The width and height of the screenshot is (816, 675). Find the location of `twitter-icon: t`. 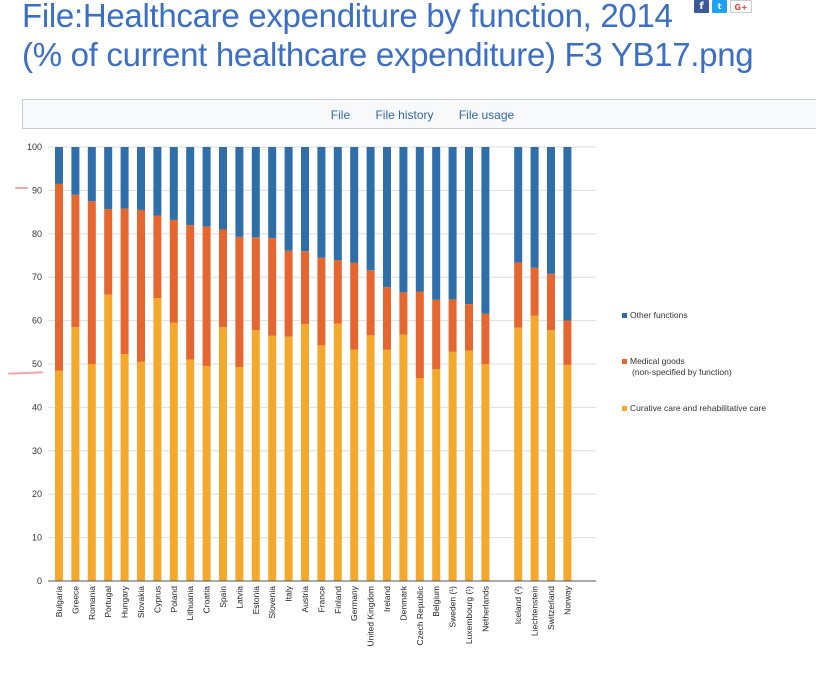

twitter-icon: t is located at coordinates (719, 6).